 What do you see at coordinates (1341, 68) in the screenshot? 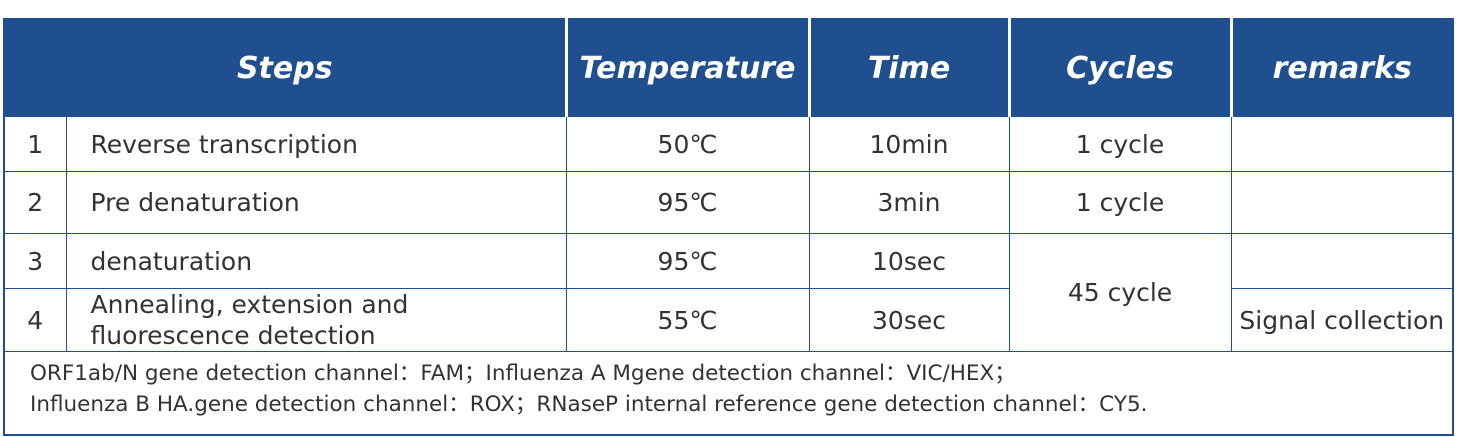
I see `header-cell: remarks` at bounding box center [1341, 68].